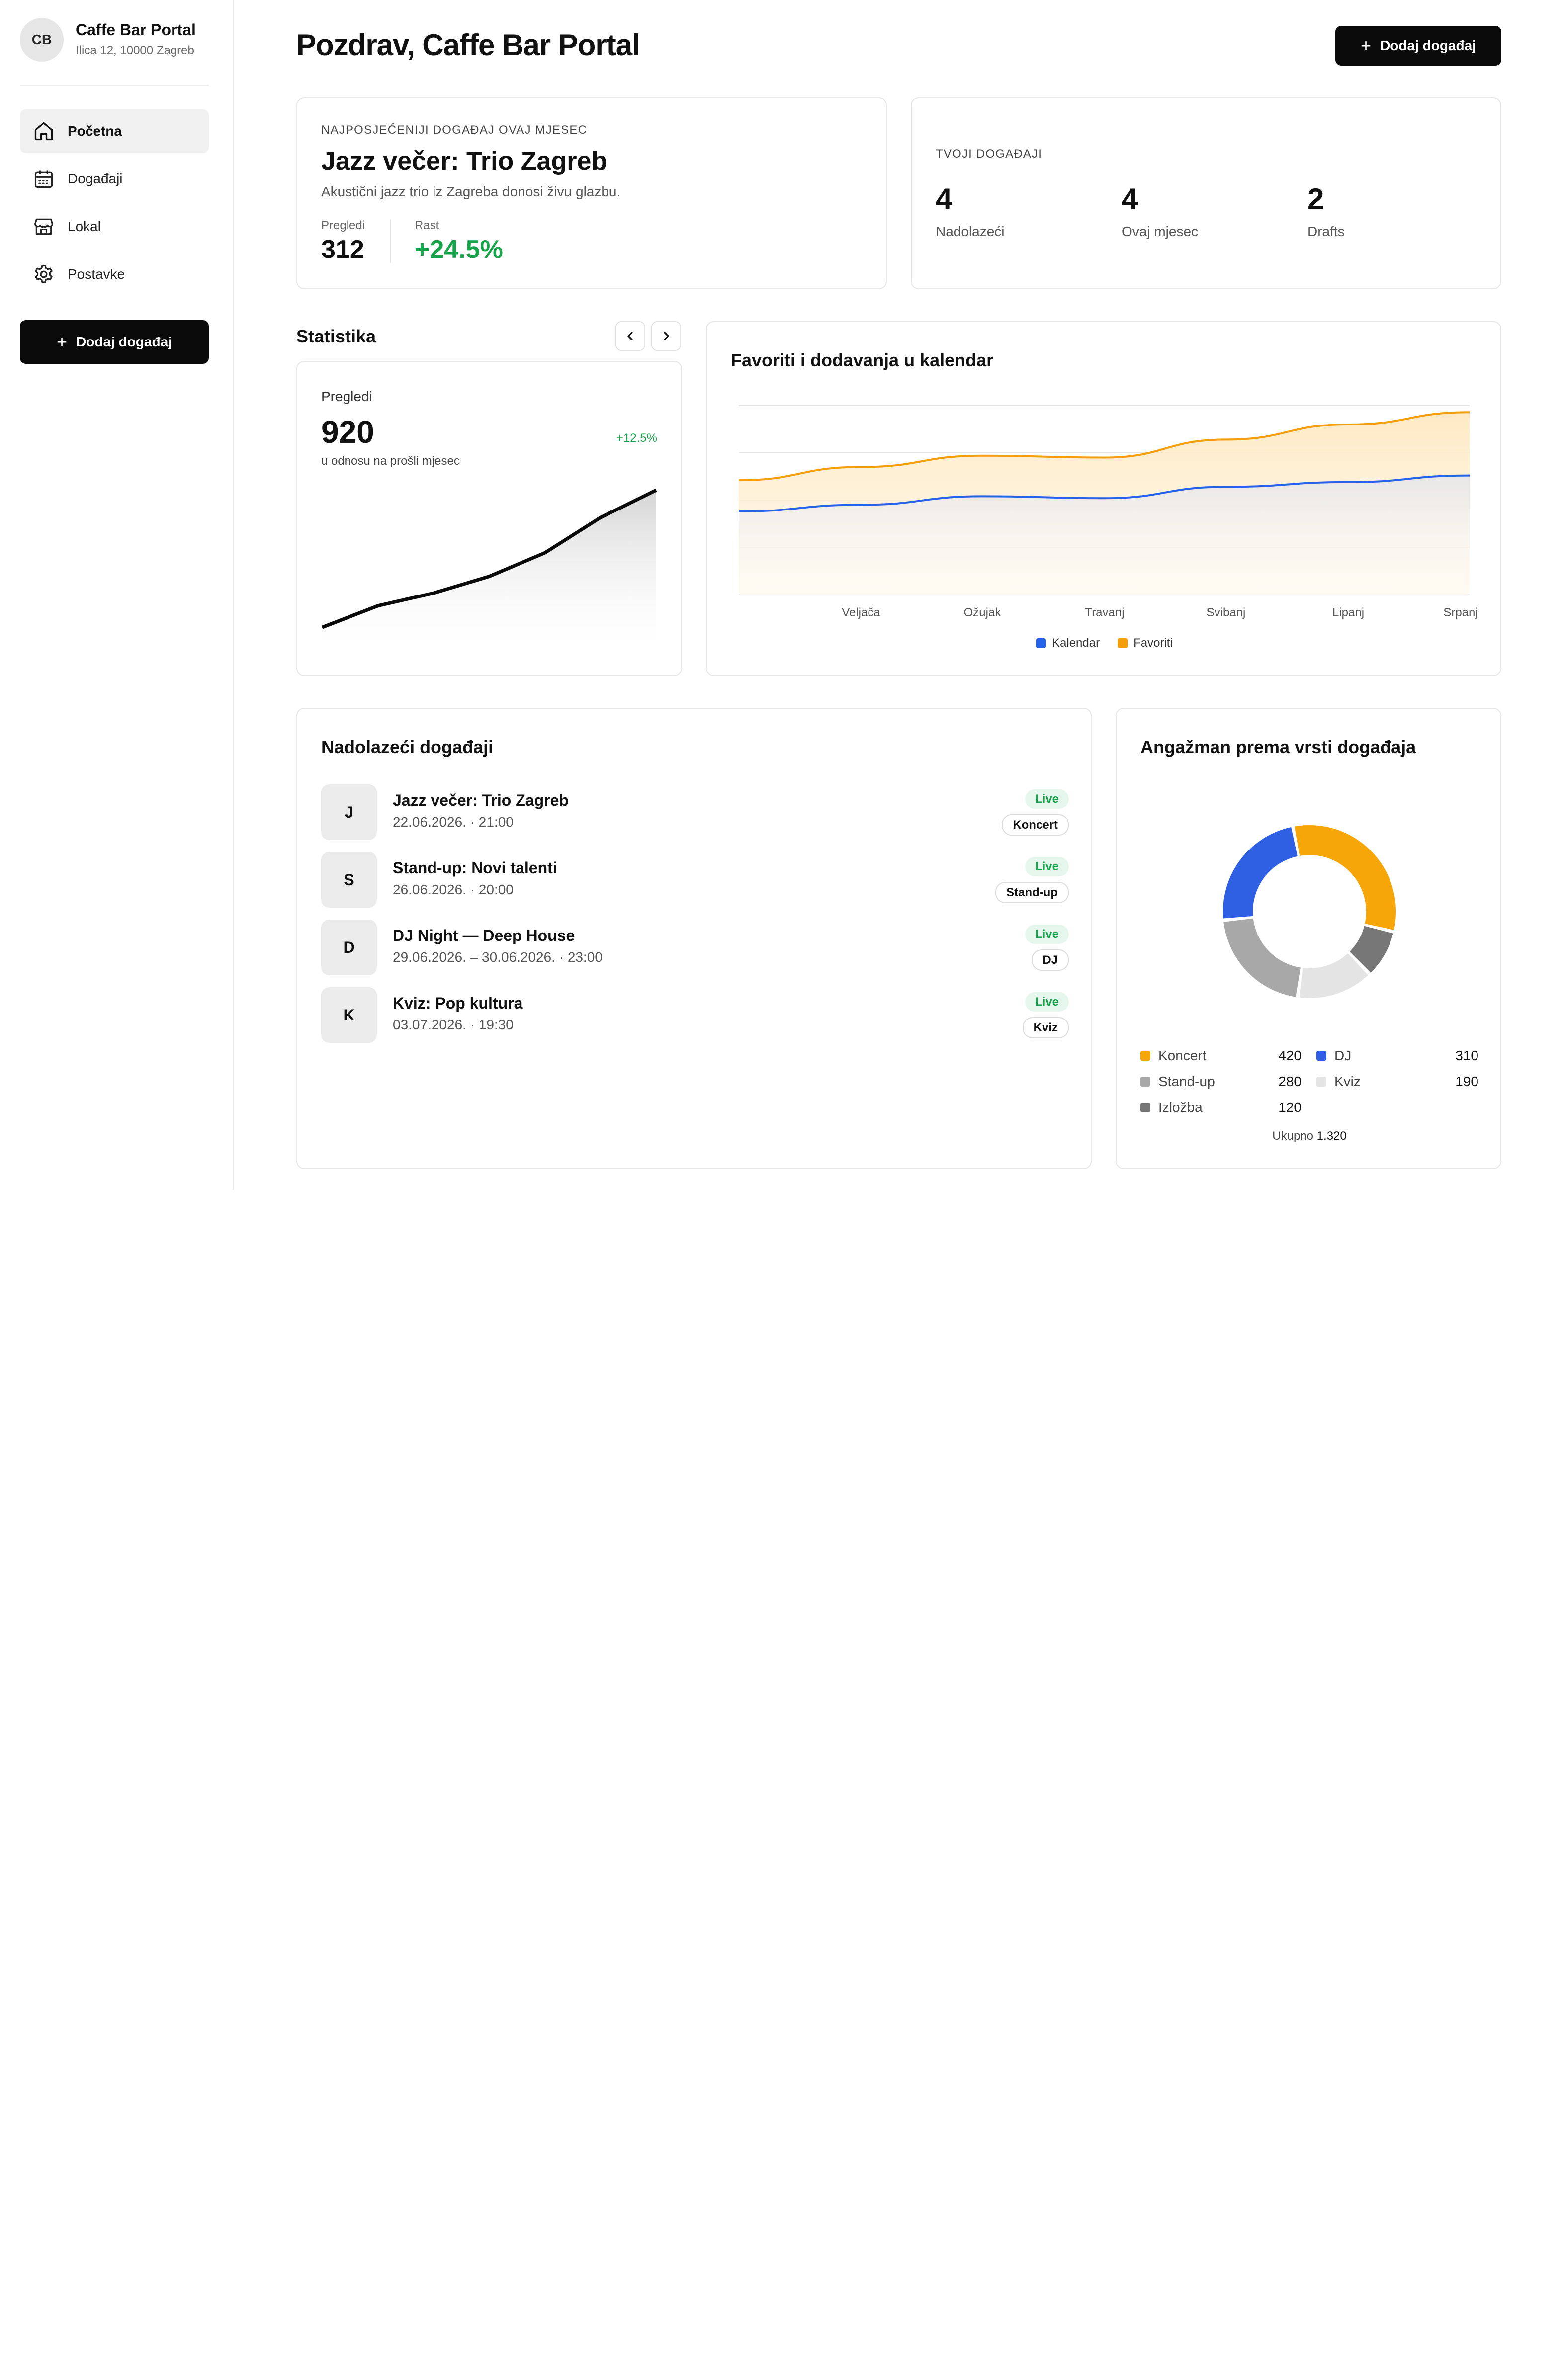 This screenshot has height=2380, width=1564. What do you see at coordinates (454, 130) in the screenshot?
I see `top-event-eyebrow: NAJPOSJEĆENIJI DOGAĐAJ OVAJ MJESEC` at bounding box center [454, 130].